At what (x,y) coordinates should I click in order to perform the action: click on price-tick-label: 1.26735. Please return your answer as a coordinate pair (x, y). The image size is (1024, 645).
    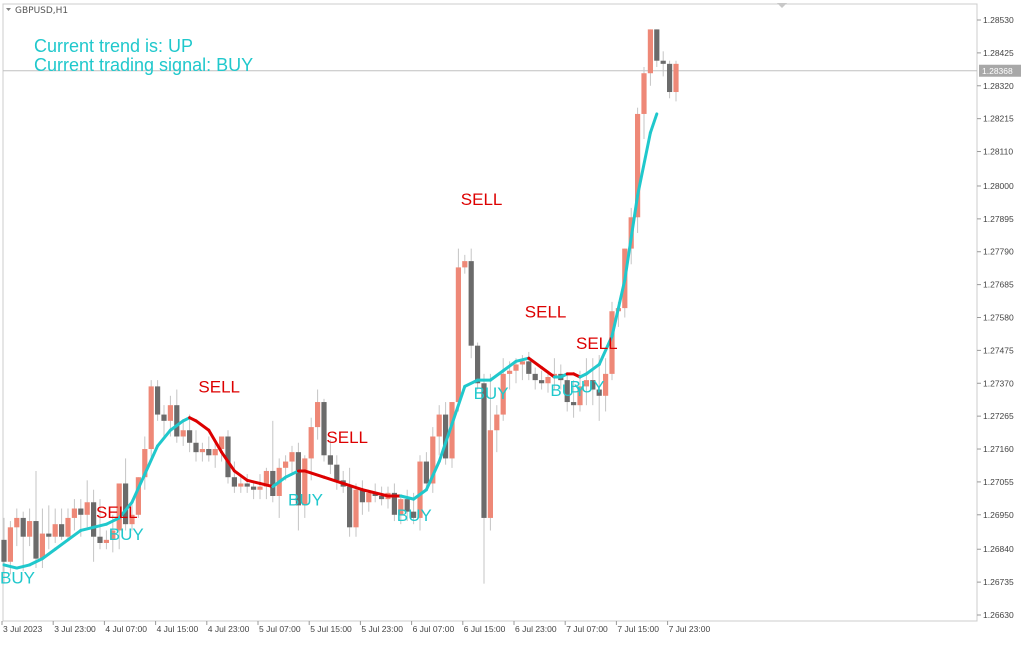
    Looking at the image, I should click on (998, 582).